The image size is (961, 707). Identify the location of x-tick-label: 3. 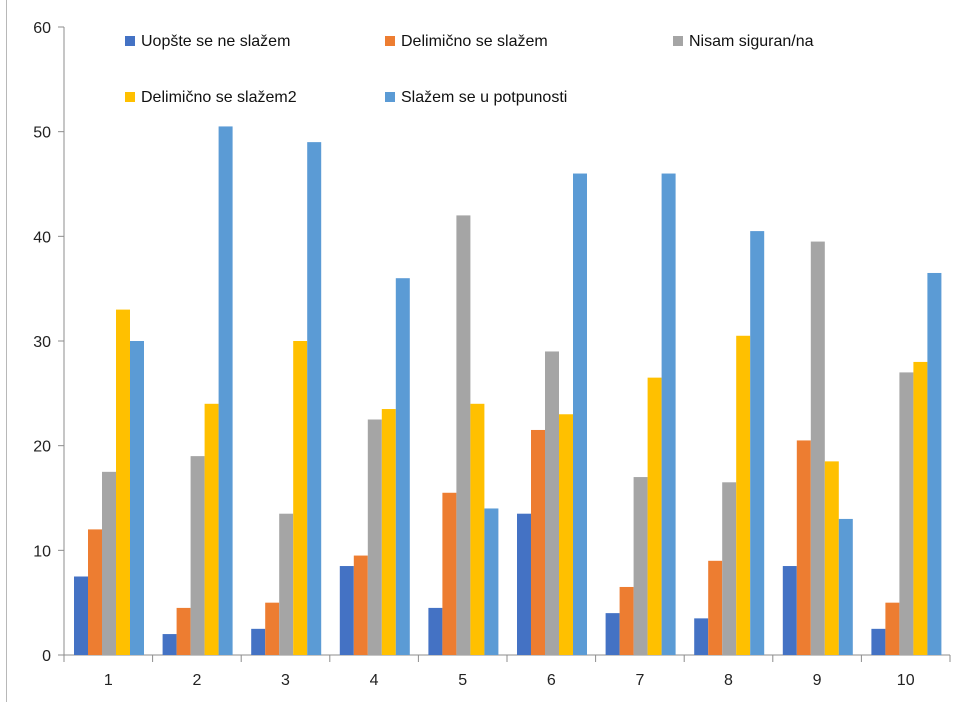
(285, 680).